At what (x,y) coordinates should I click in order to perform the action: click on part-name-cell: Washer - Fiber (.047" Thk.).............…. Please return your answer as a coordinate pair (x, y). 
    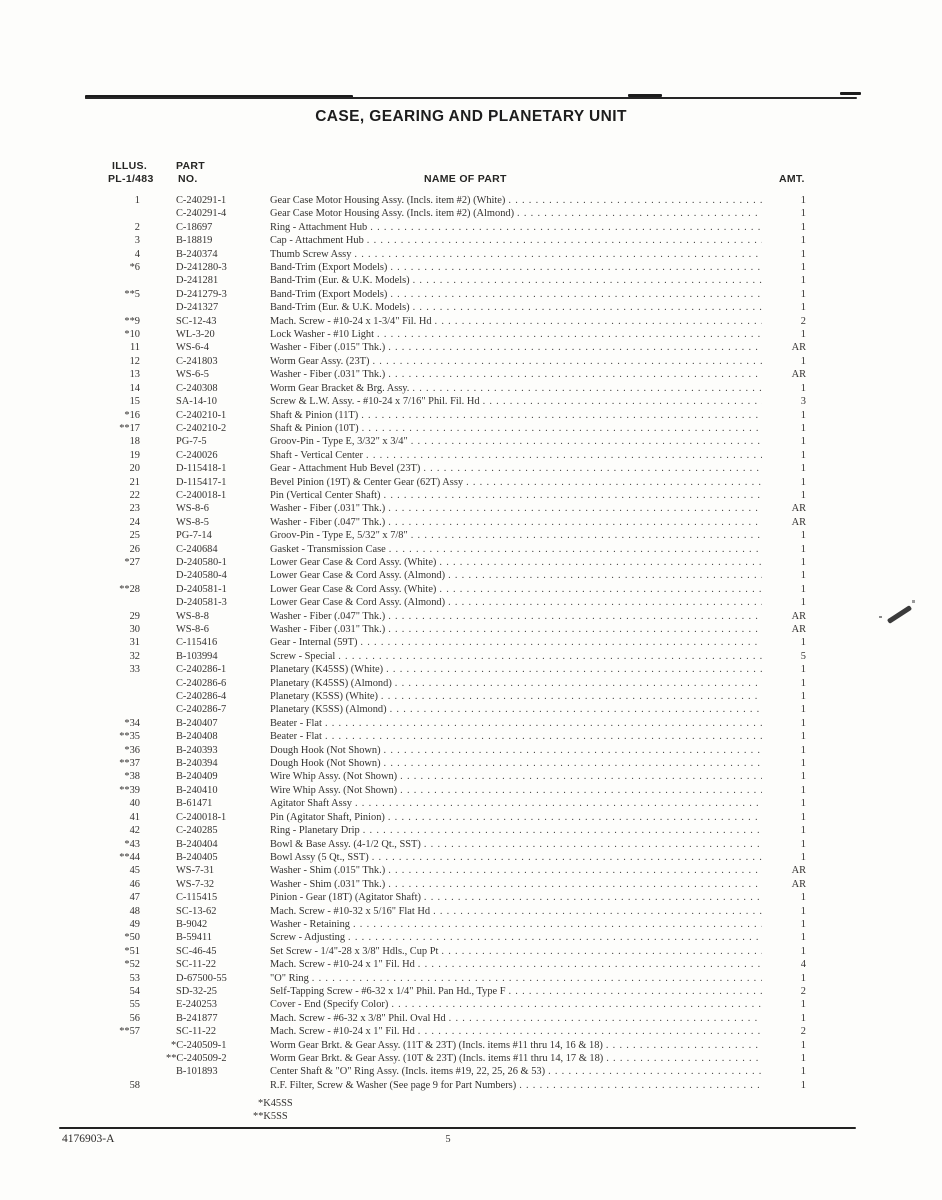
    Looking at the image, I should click on (518, 522).